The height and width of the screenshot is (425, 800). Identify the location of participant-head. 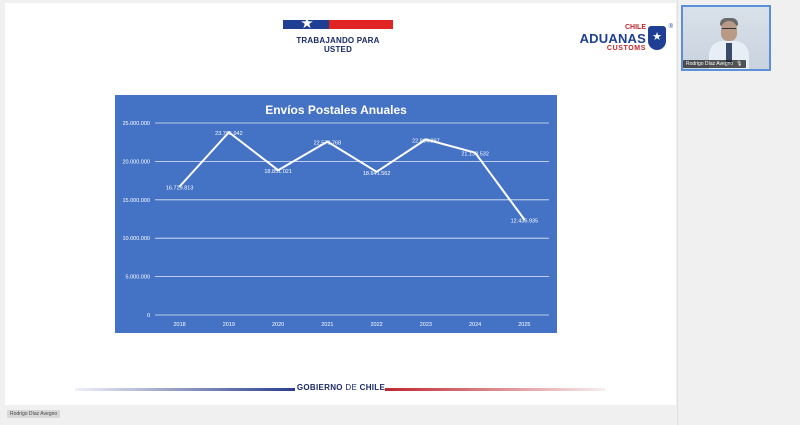
(729, 31).